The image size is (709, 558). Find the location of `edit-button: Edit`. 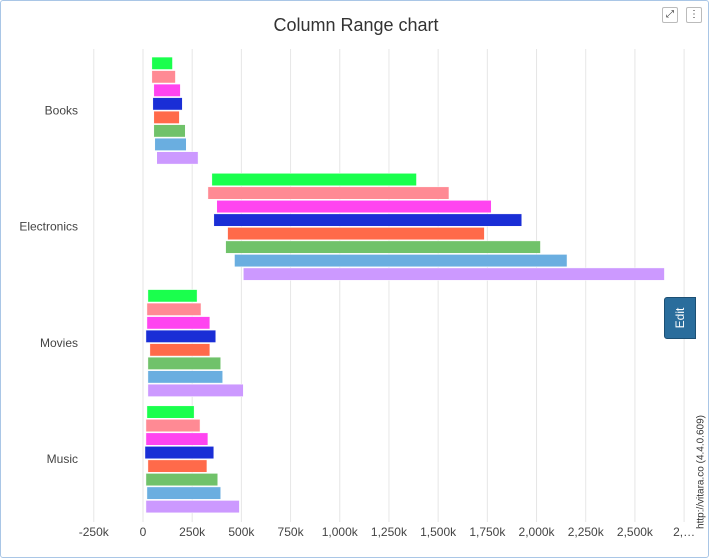

edit-button: Edit is located at coordinates (680, 318).